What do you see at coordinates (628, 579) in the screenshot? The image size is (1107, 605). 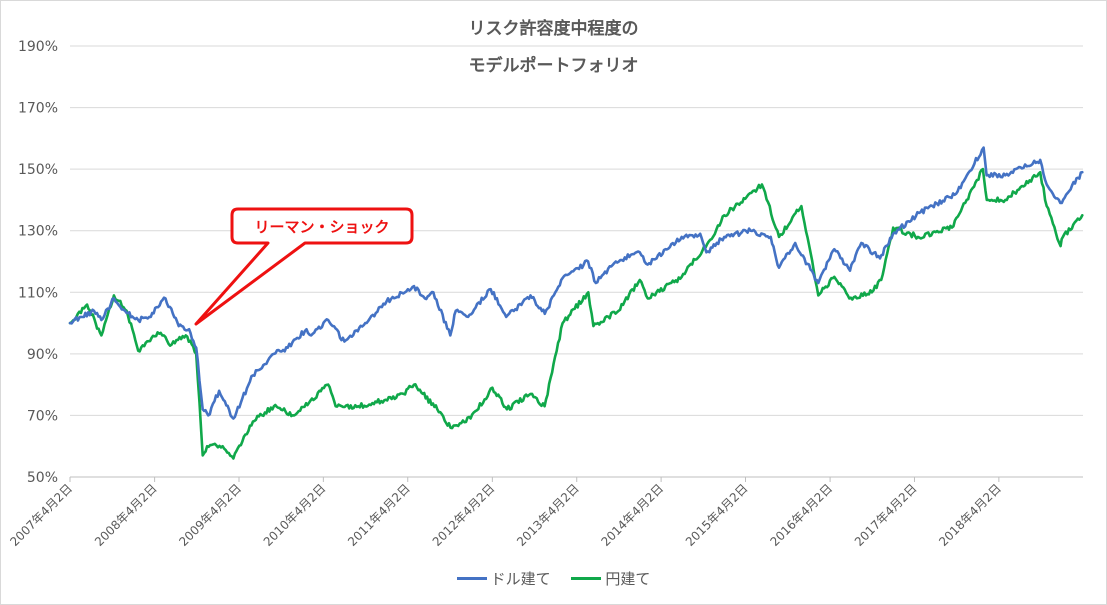 I see `legend-label-jpy: 円建て` at bounding box center [628, 579].